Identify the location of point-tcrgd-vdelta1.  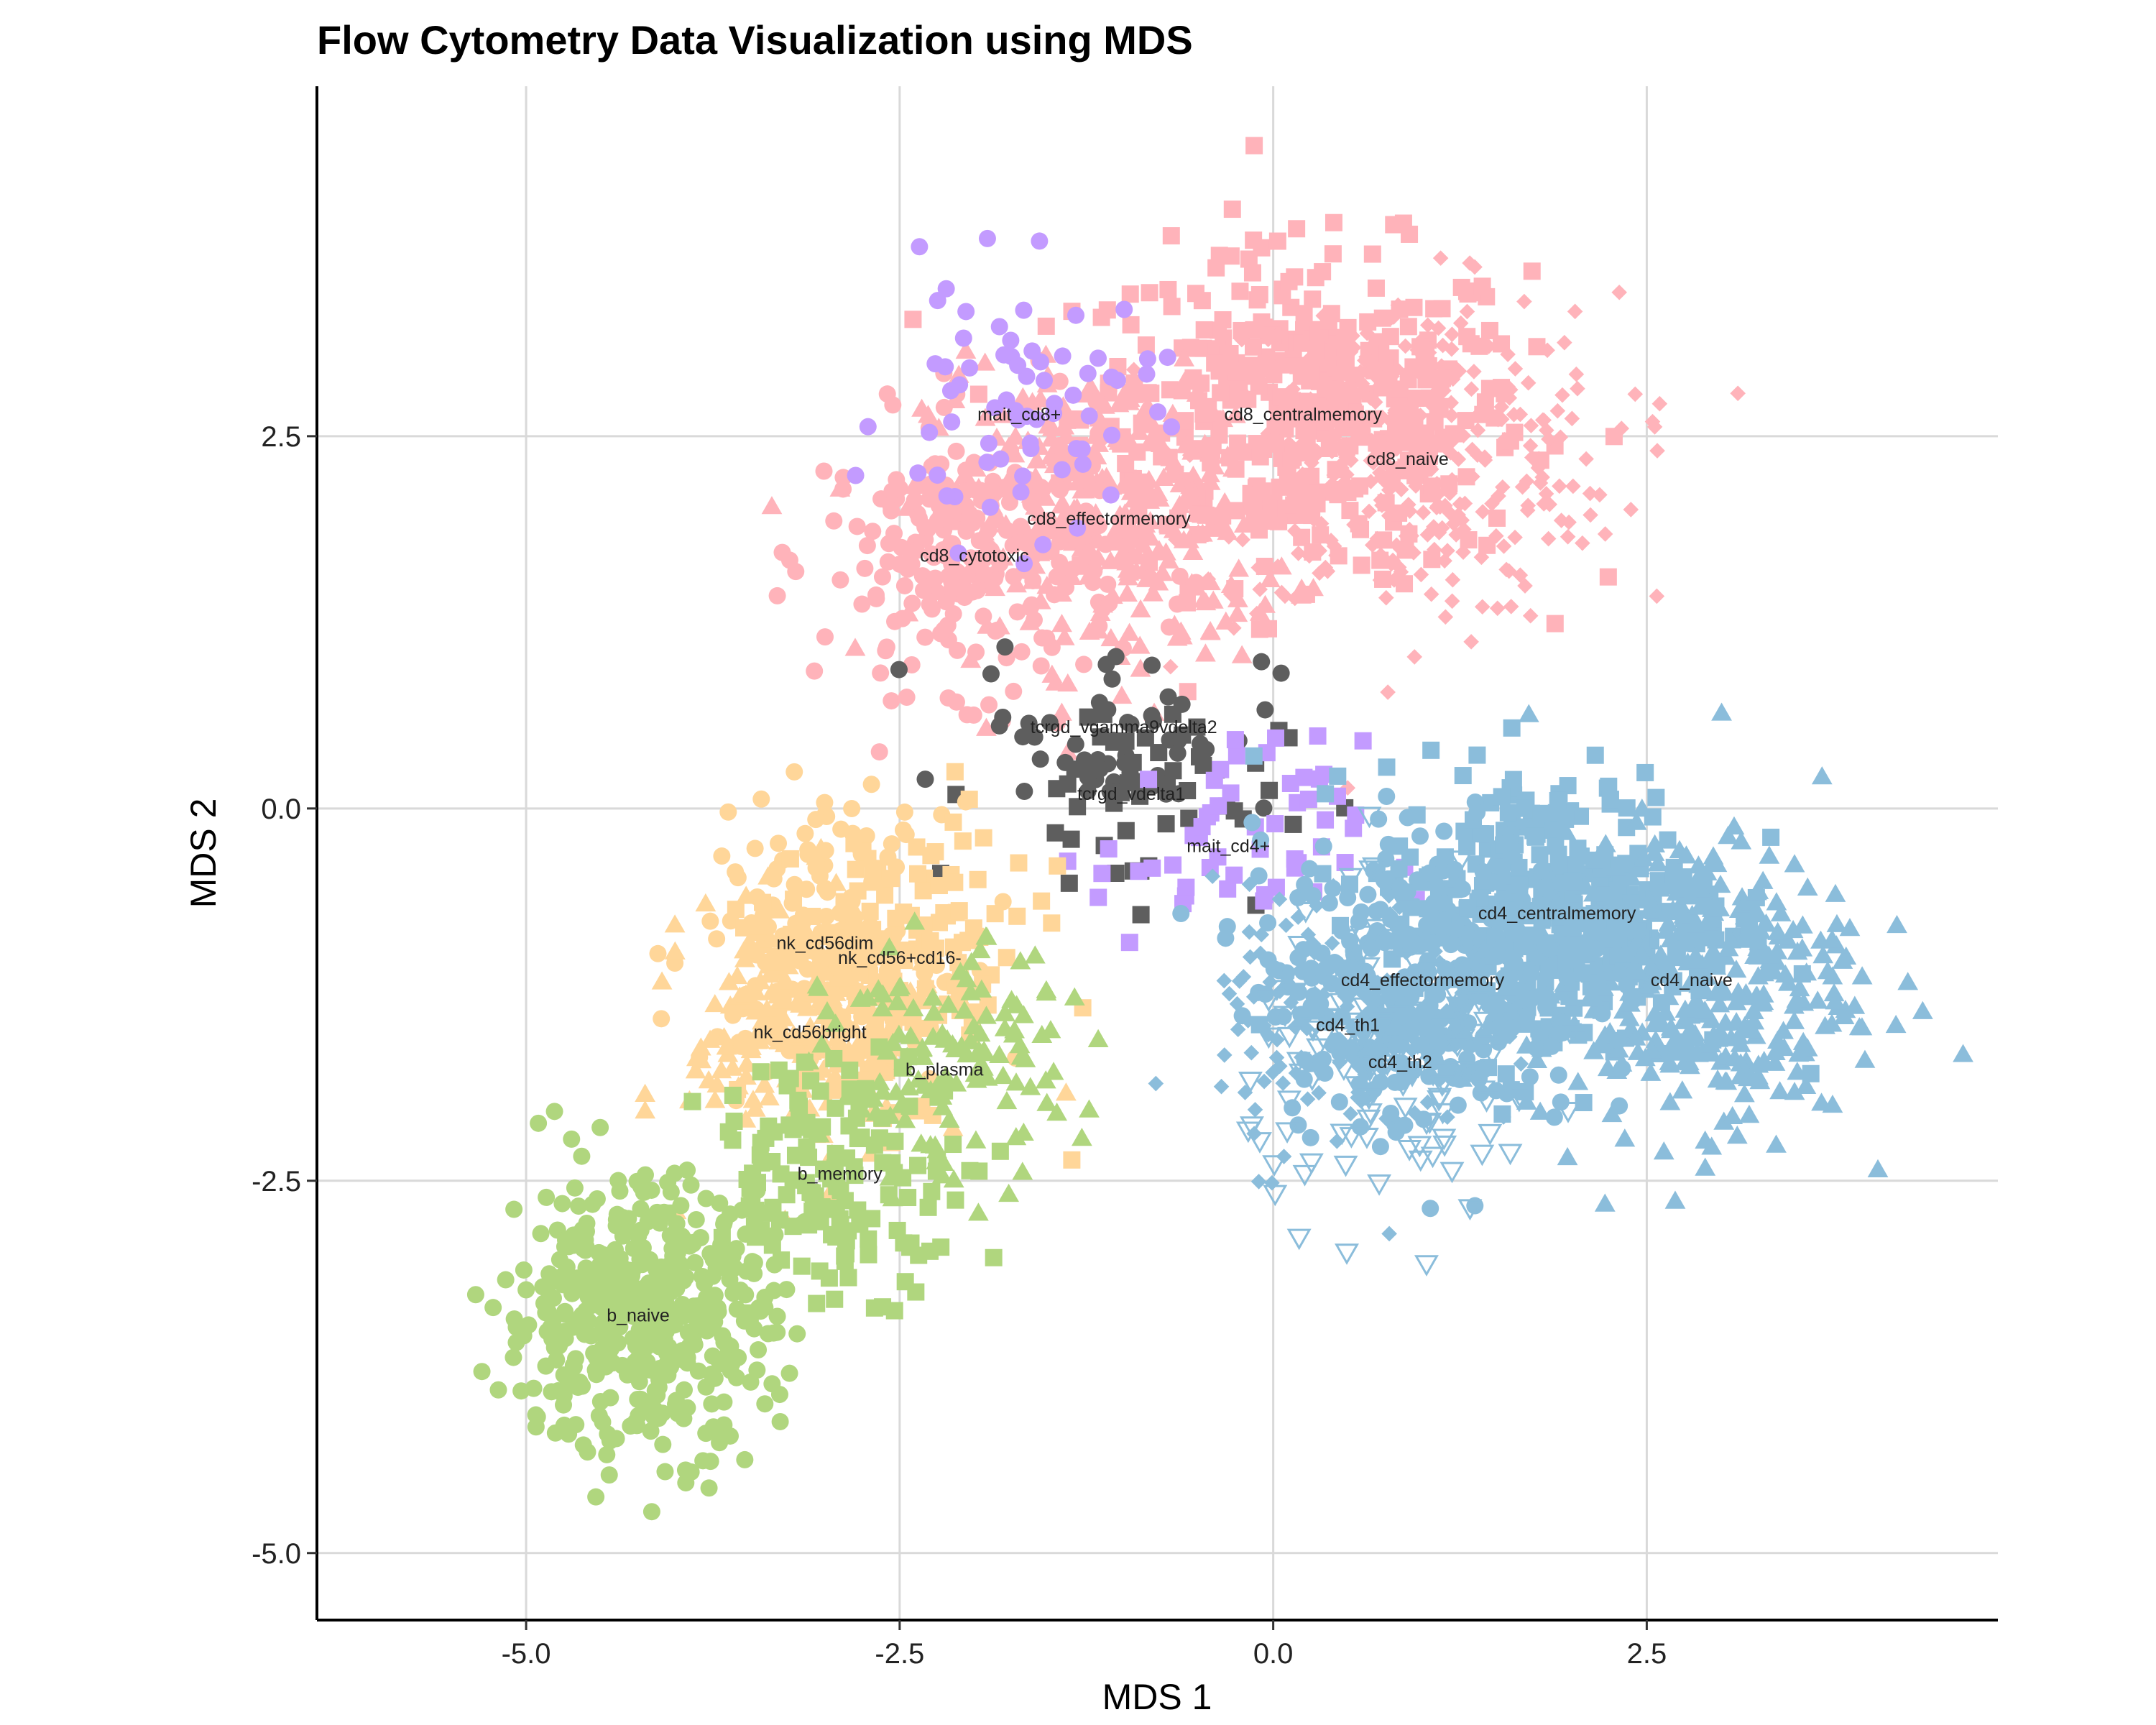
(1141, 915).